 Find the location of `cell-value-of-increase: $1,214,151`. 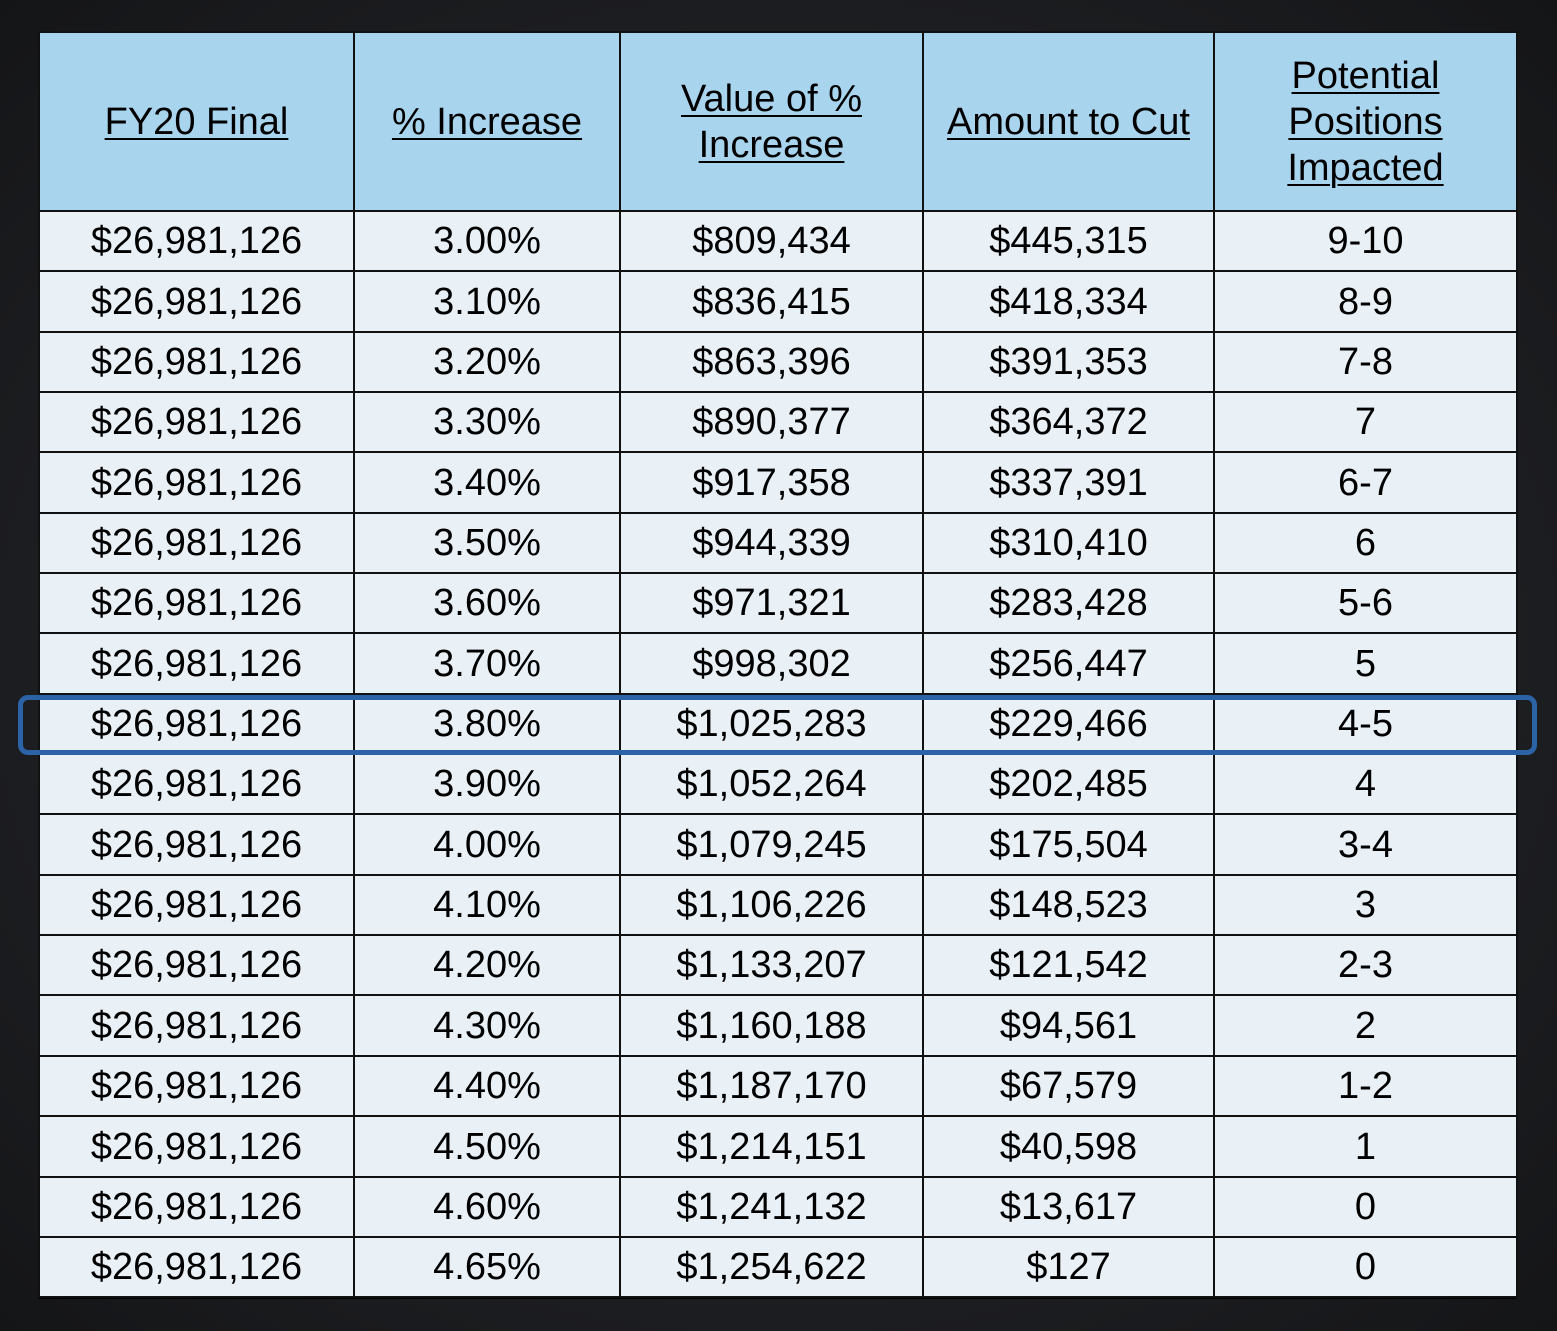

cell-value-of-increase: $1,214,151 is located at coordinates (771, 1146).